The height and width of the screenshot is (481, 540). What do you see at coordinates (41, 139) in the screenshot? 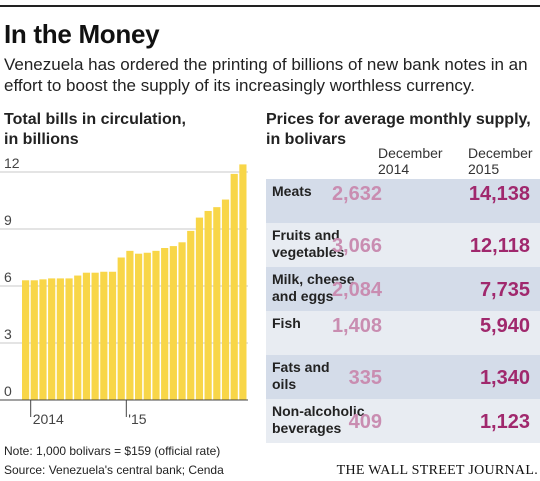
I see `bar-chart-heading-line2: in billions` at bounding box center [41, 139].